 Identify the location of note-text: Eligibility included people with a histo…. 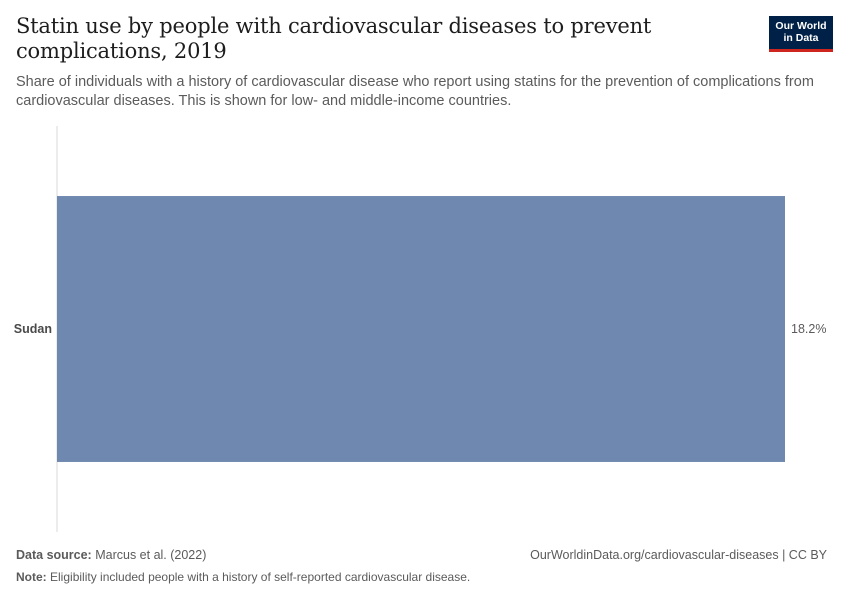
(260, 577).